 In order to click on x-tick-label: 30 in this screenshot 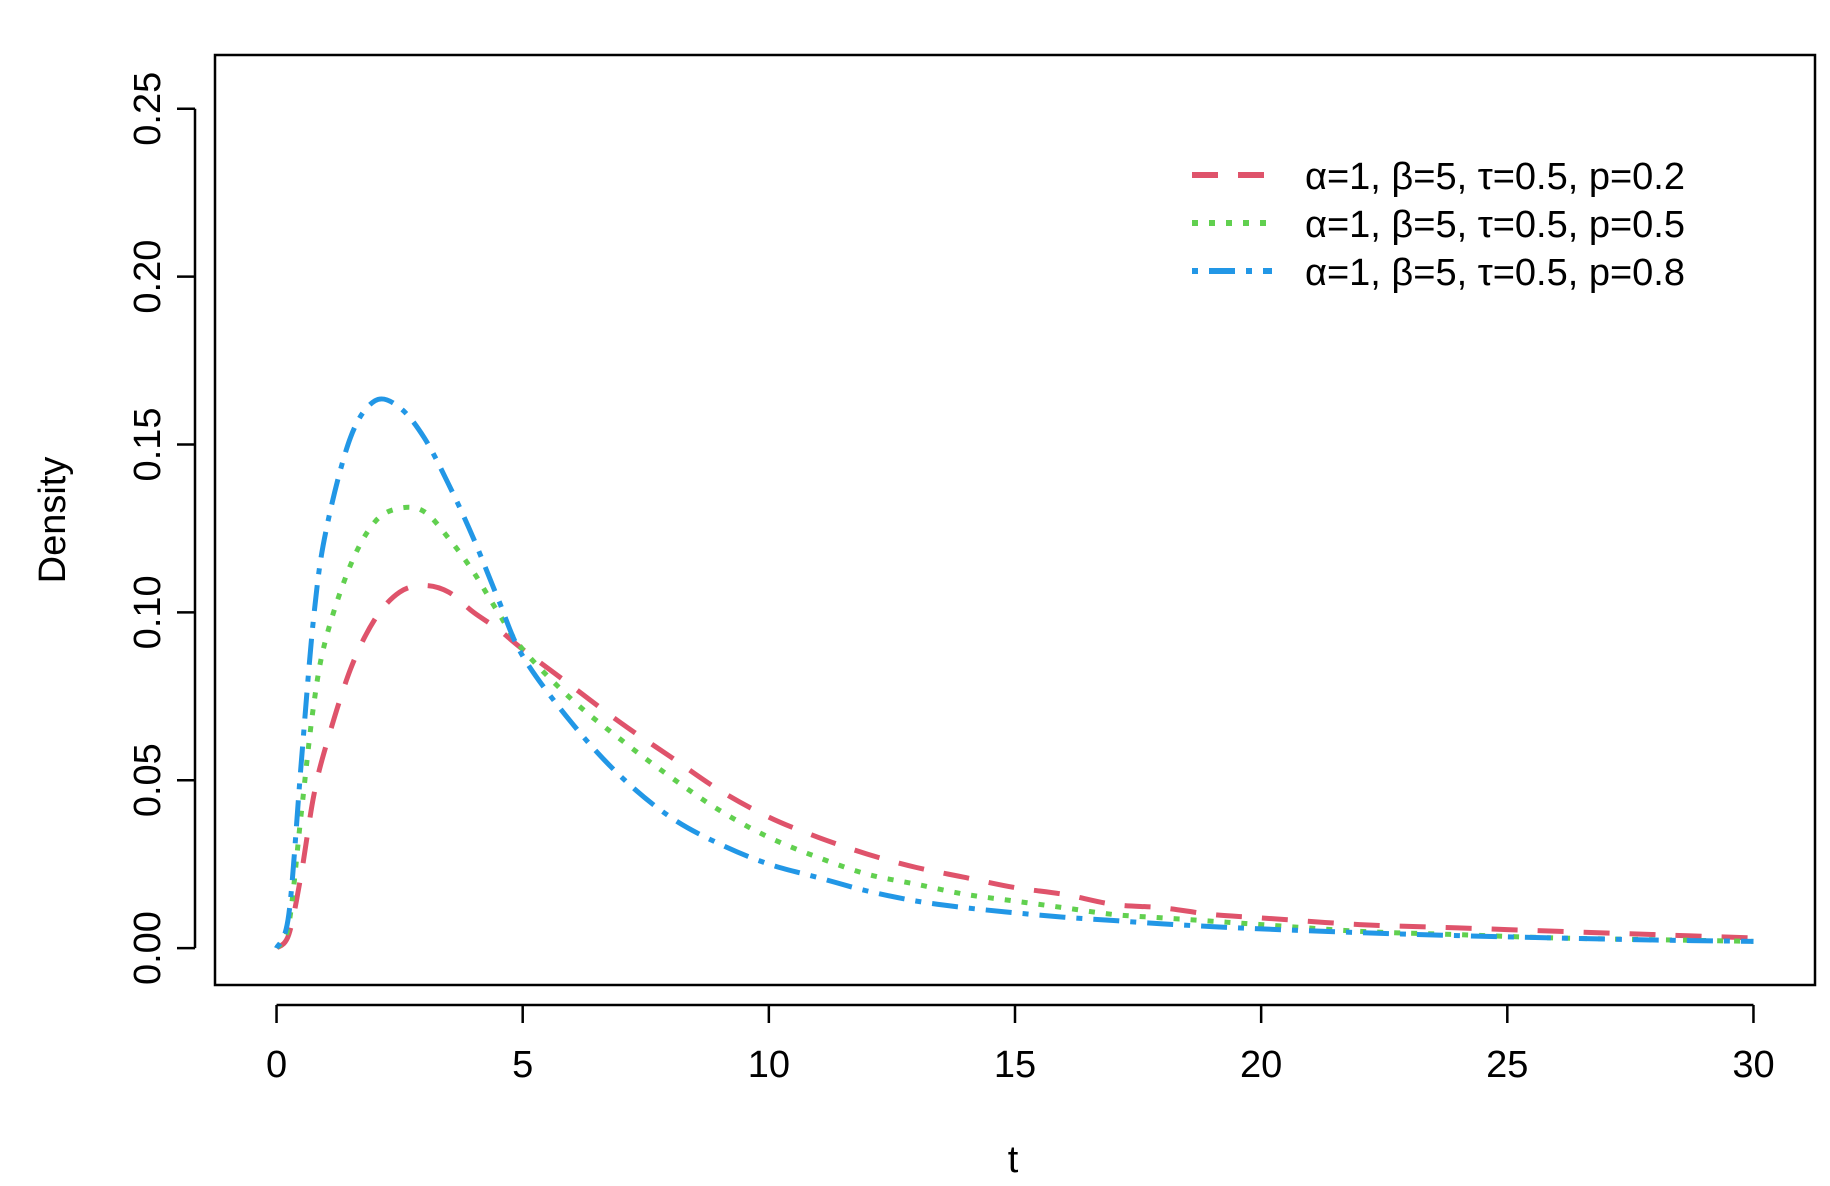, I will do `click(1753, 1065)`.